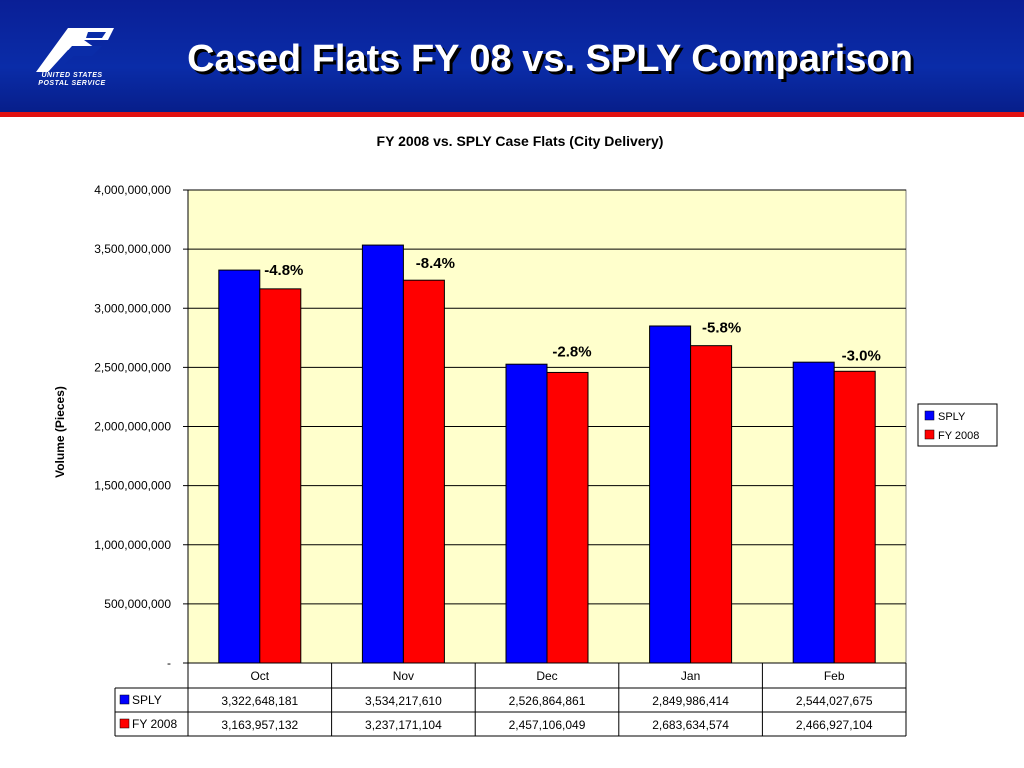  I want to click on logo-line-2: POSTAL SERVICE, so click(72, 83).